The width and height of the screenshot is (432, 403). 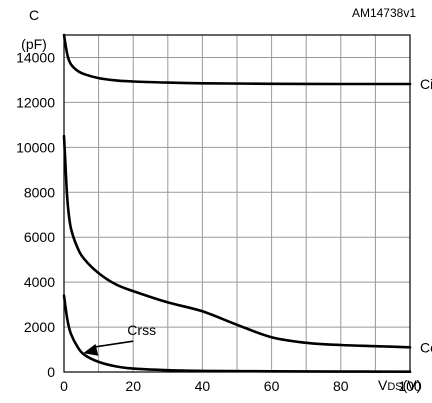 What do you see at coordinates (35, 102) in the screenshot?
I see `y-tick-label: 12000` at bounding box center [35, 102].